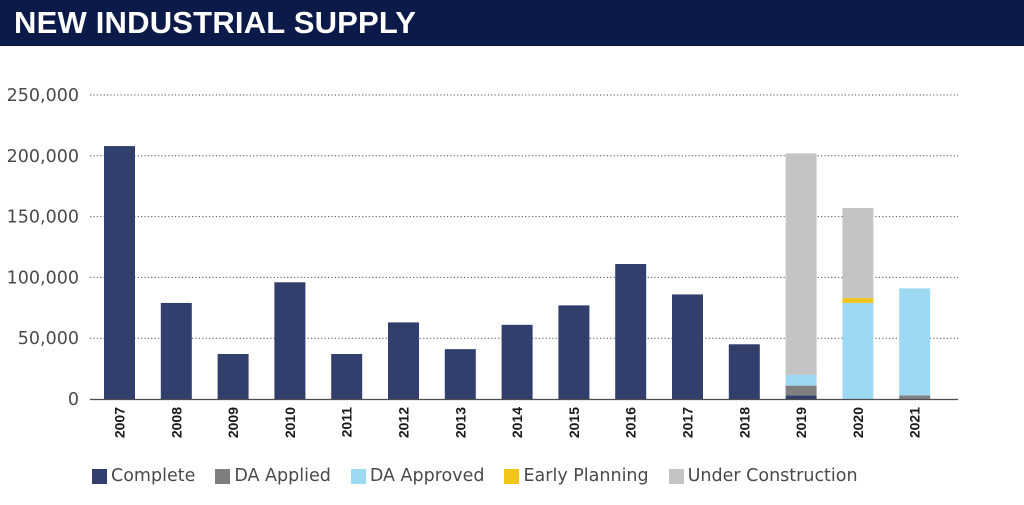  I want to click on x-tick-label: 2016, so click(631, 422).